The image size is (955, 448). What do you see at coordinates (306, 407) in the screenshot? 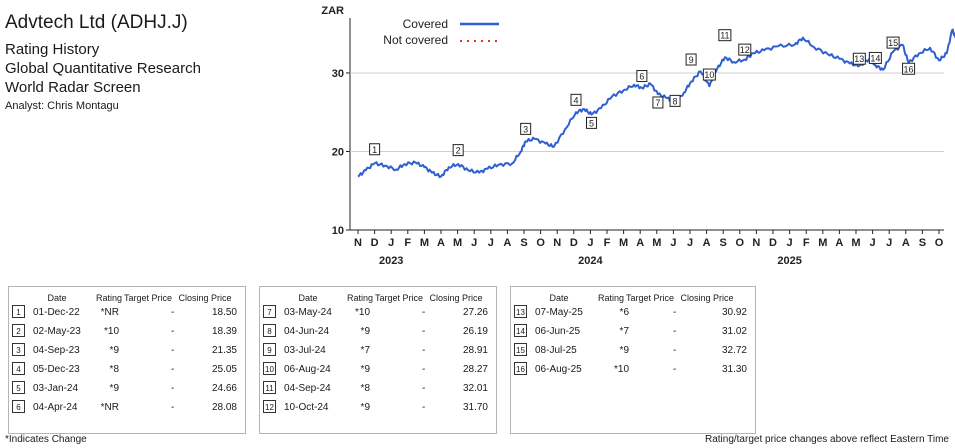
I see `table-cell: 10-Oct-24` at bounding box center [306, 407].